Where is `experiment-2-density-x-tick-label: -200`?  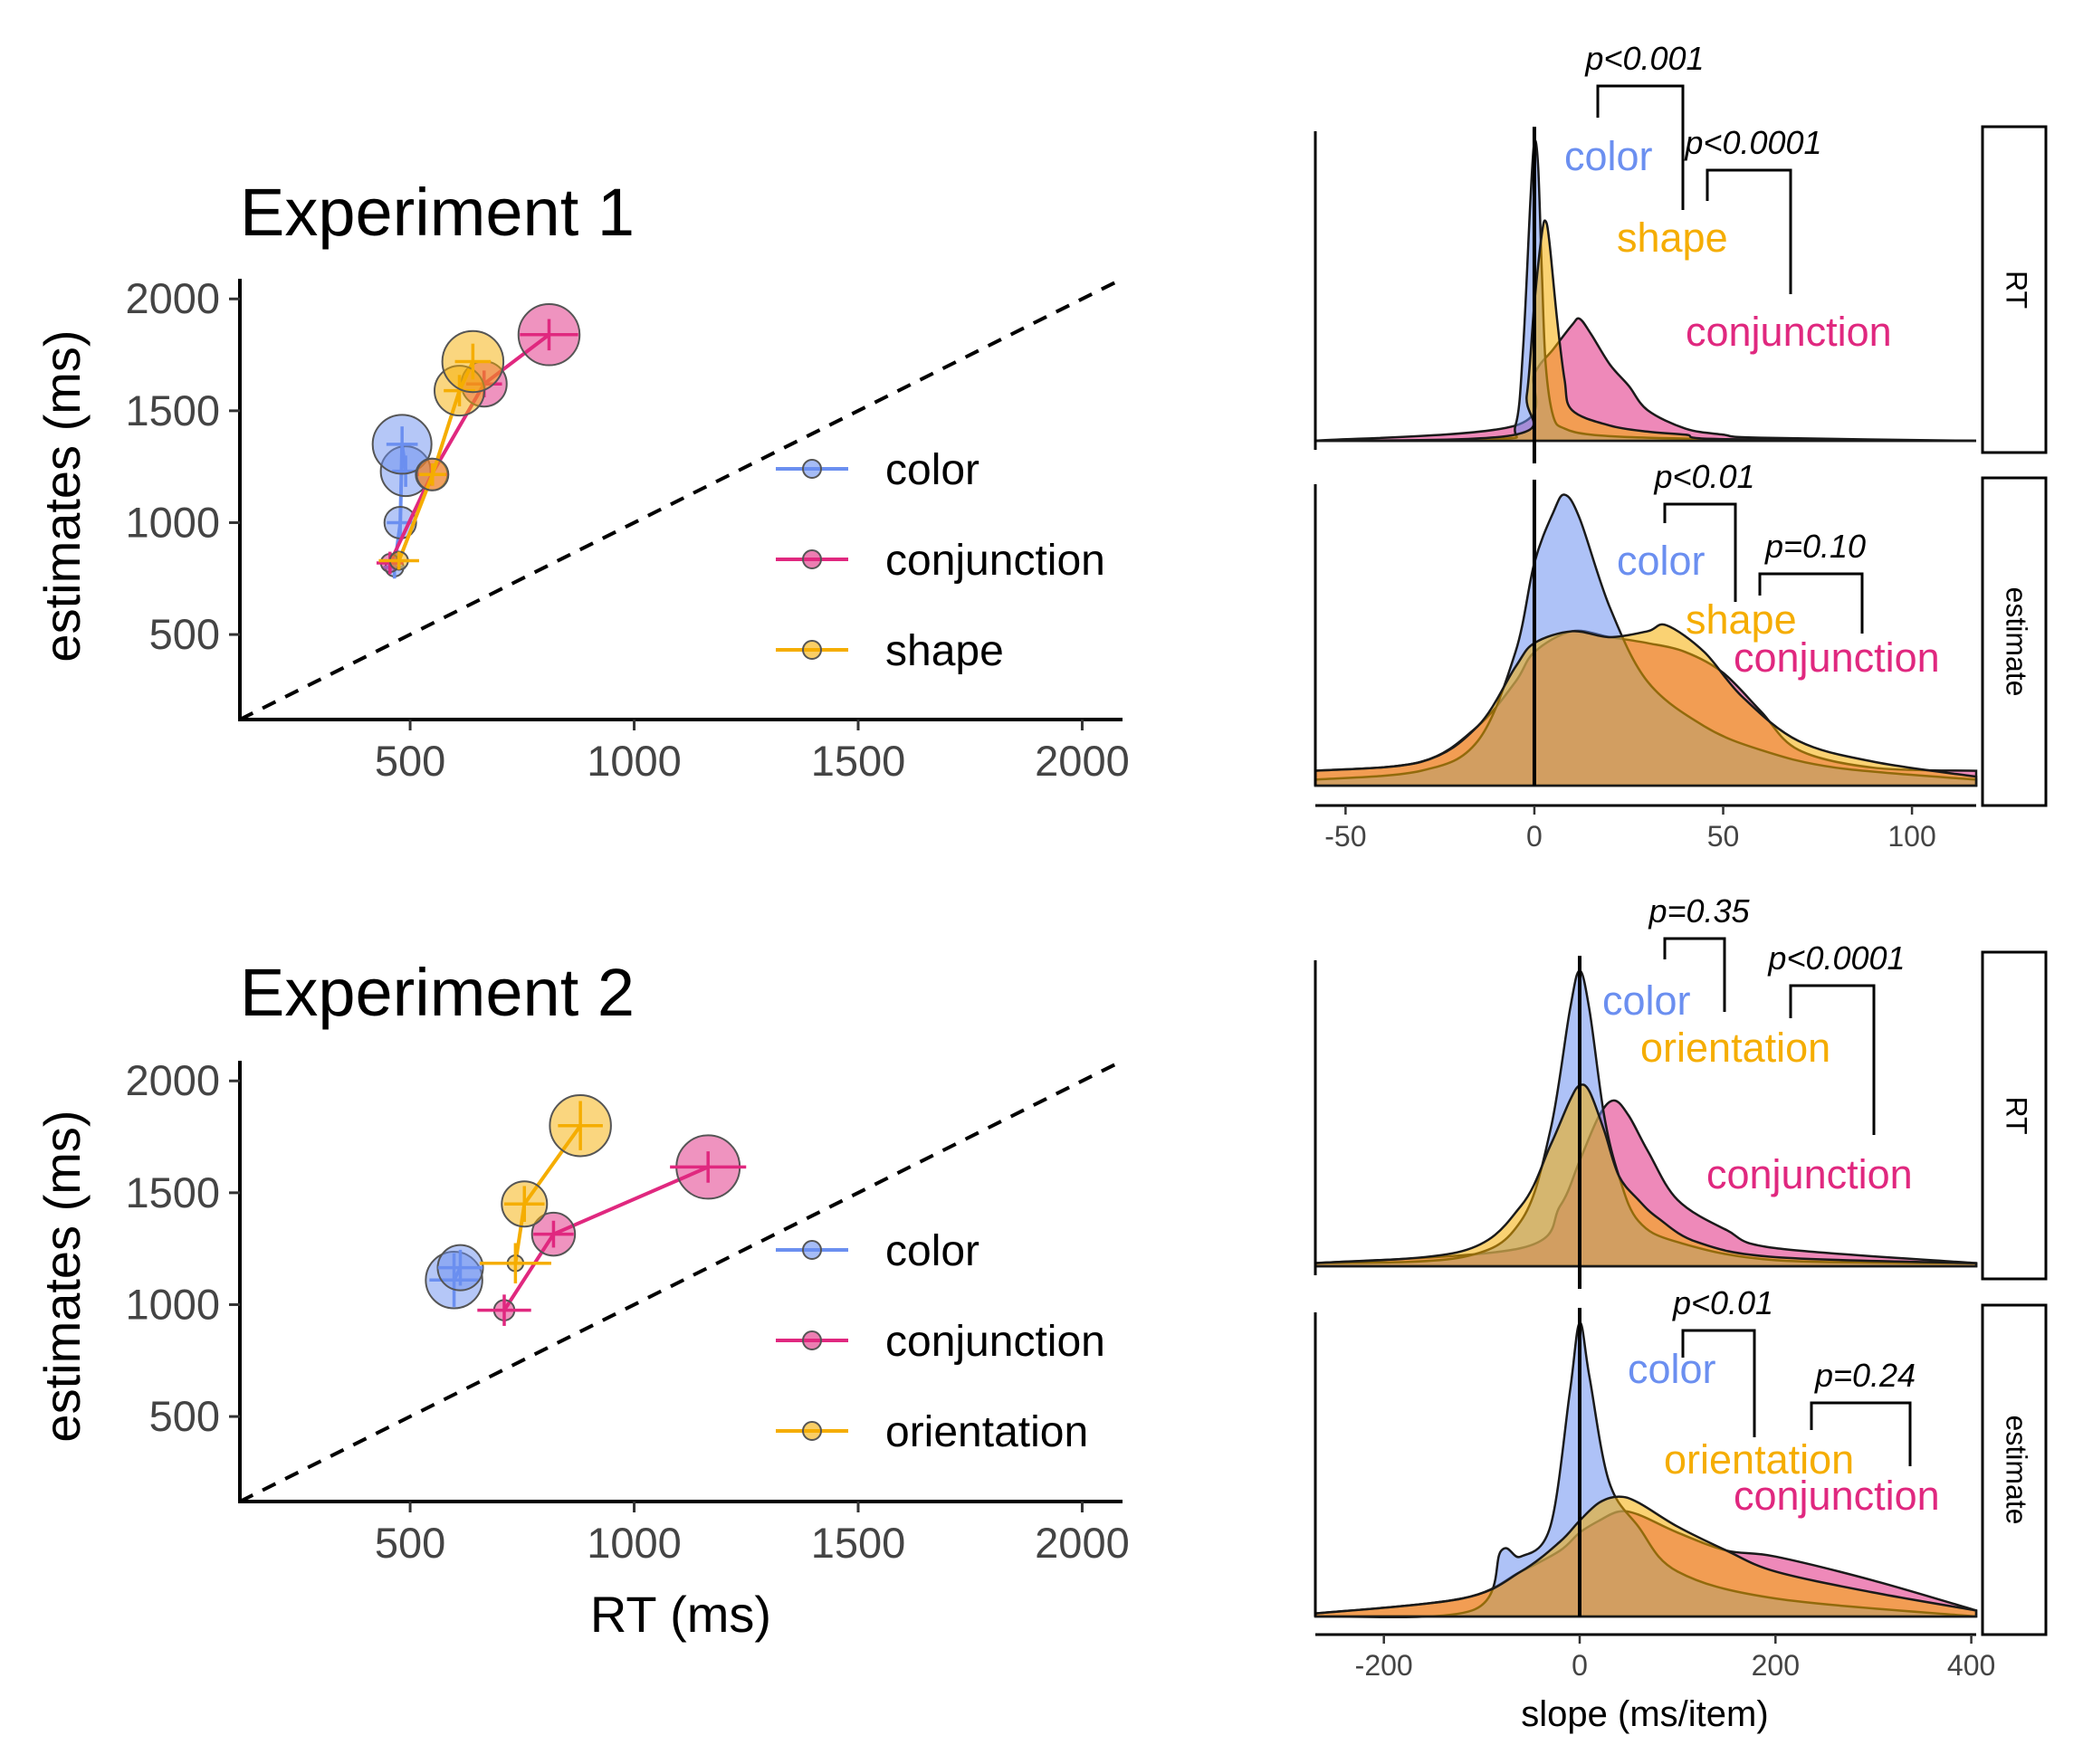 experiment-2-density-x-tick-label: -200 is located at coordinates (1384, 1665).